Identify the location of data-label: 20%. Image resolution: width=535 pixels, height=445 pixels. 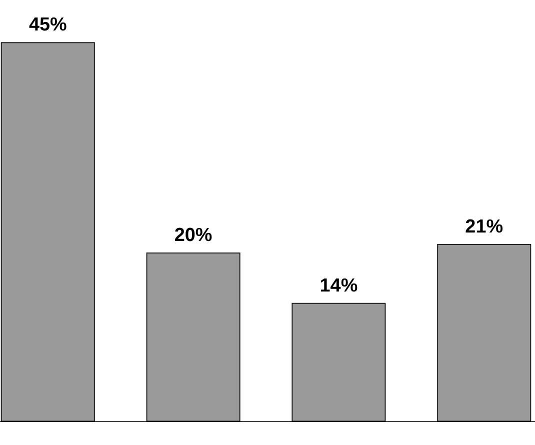
(193, 235).